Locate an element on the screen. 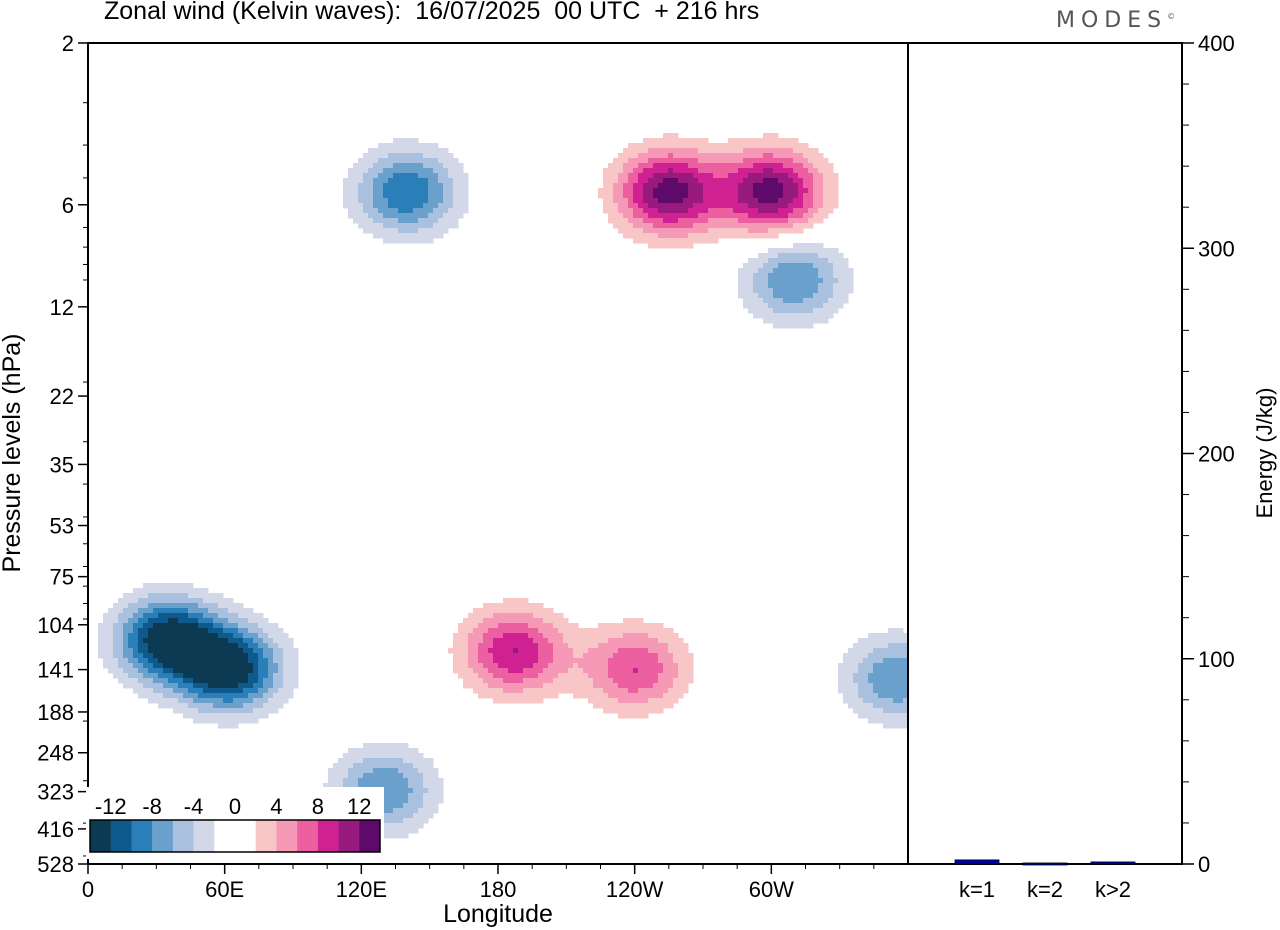 Image resolution: width=1280 pixels, height=930 pixels. colorbar: -12 -8 -4 0 4 8 12 is located at coordinates (235, 823).